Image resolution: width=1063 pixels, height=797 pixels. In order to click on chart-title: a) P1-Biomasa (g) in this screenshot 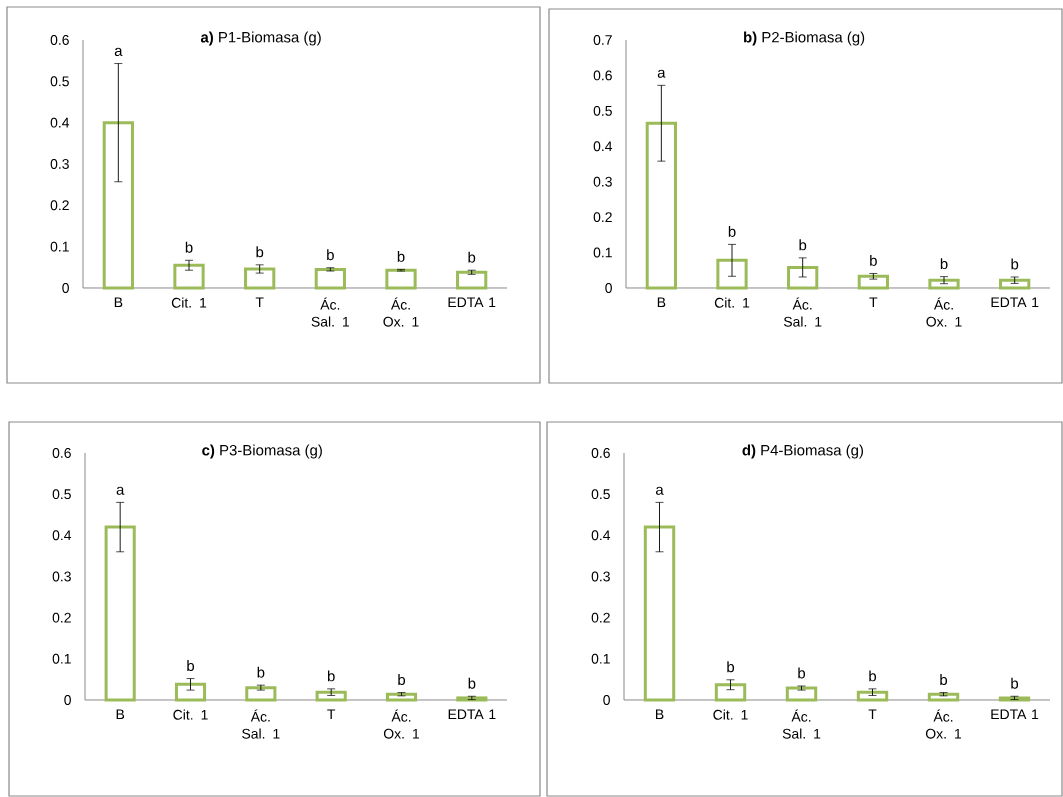, I will do `click(260, 38)`.